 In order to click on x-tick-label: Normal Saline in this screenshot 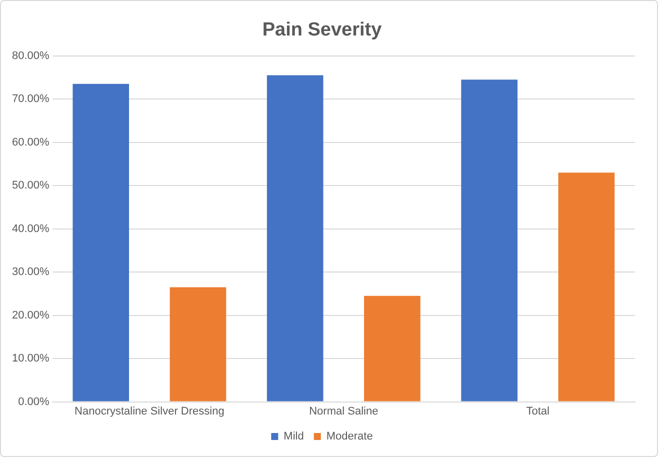, I will do `click(343, 411)`.